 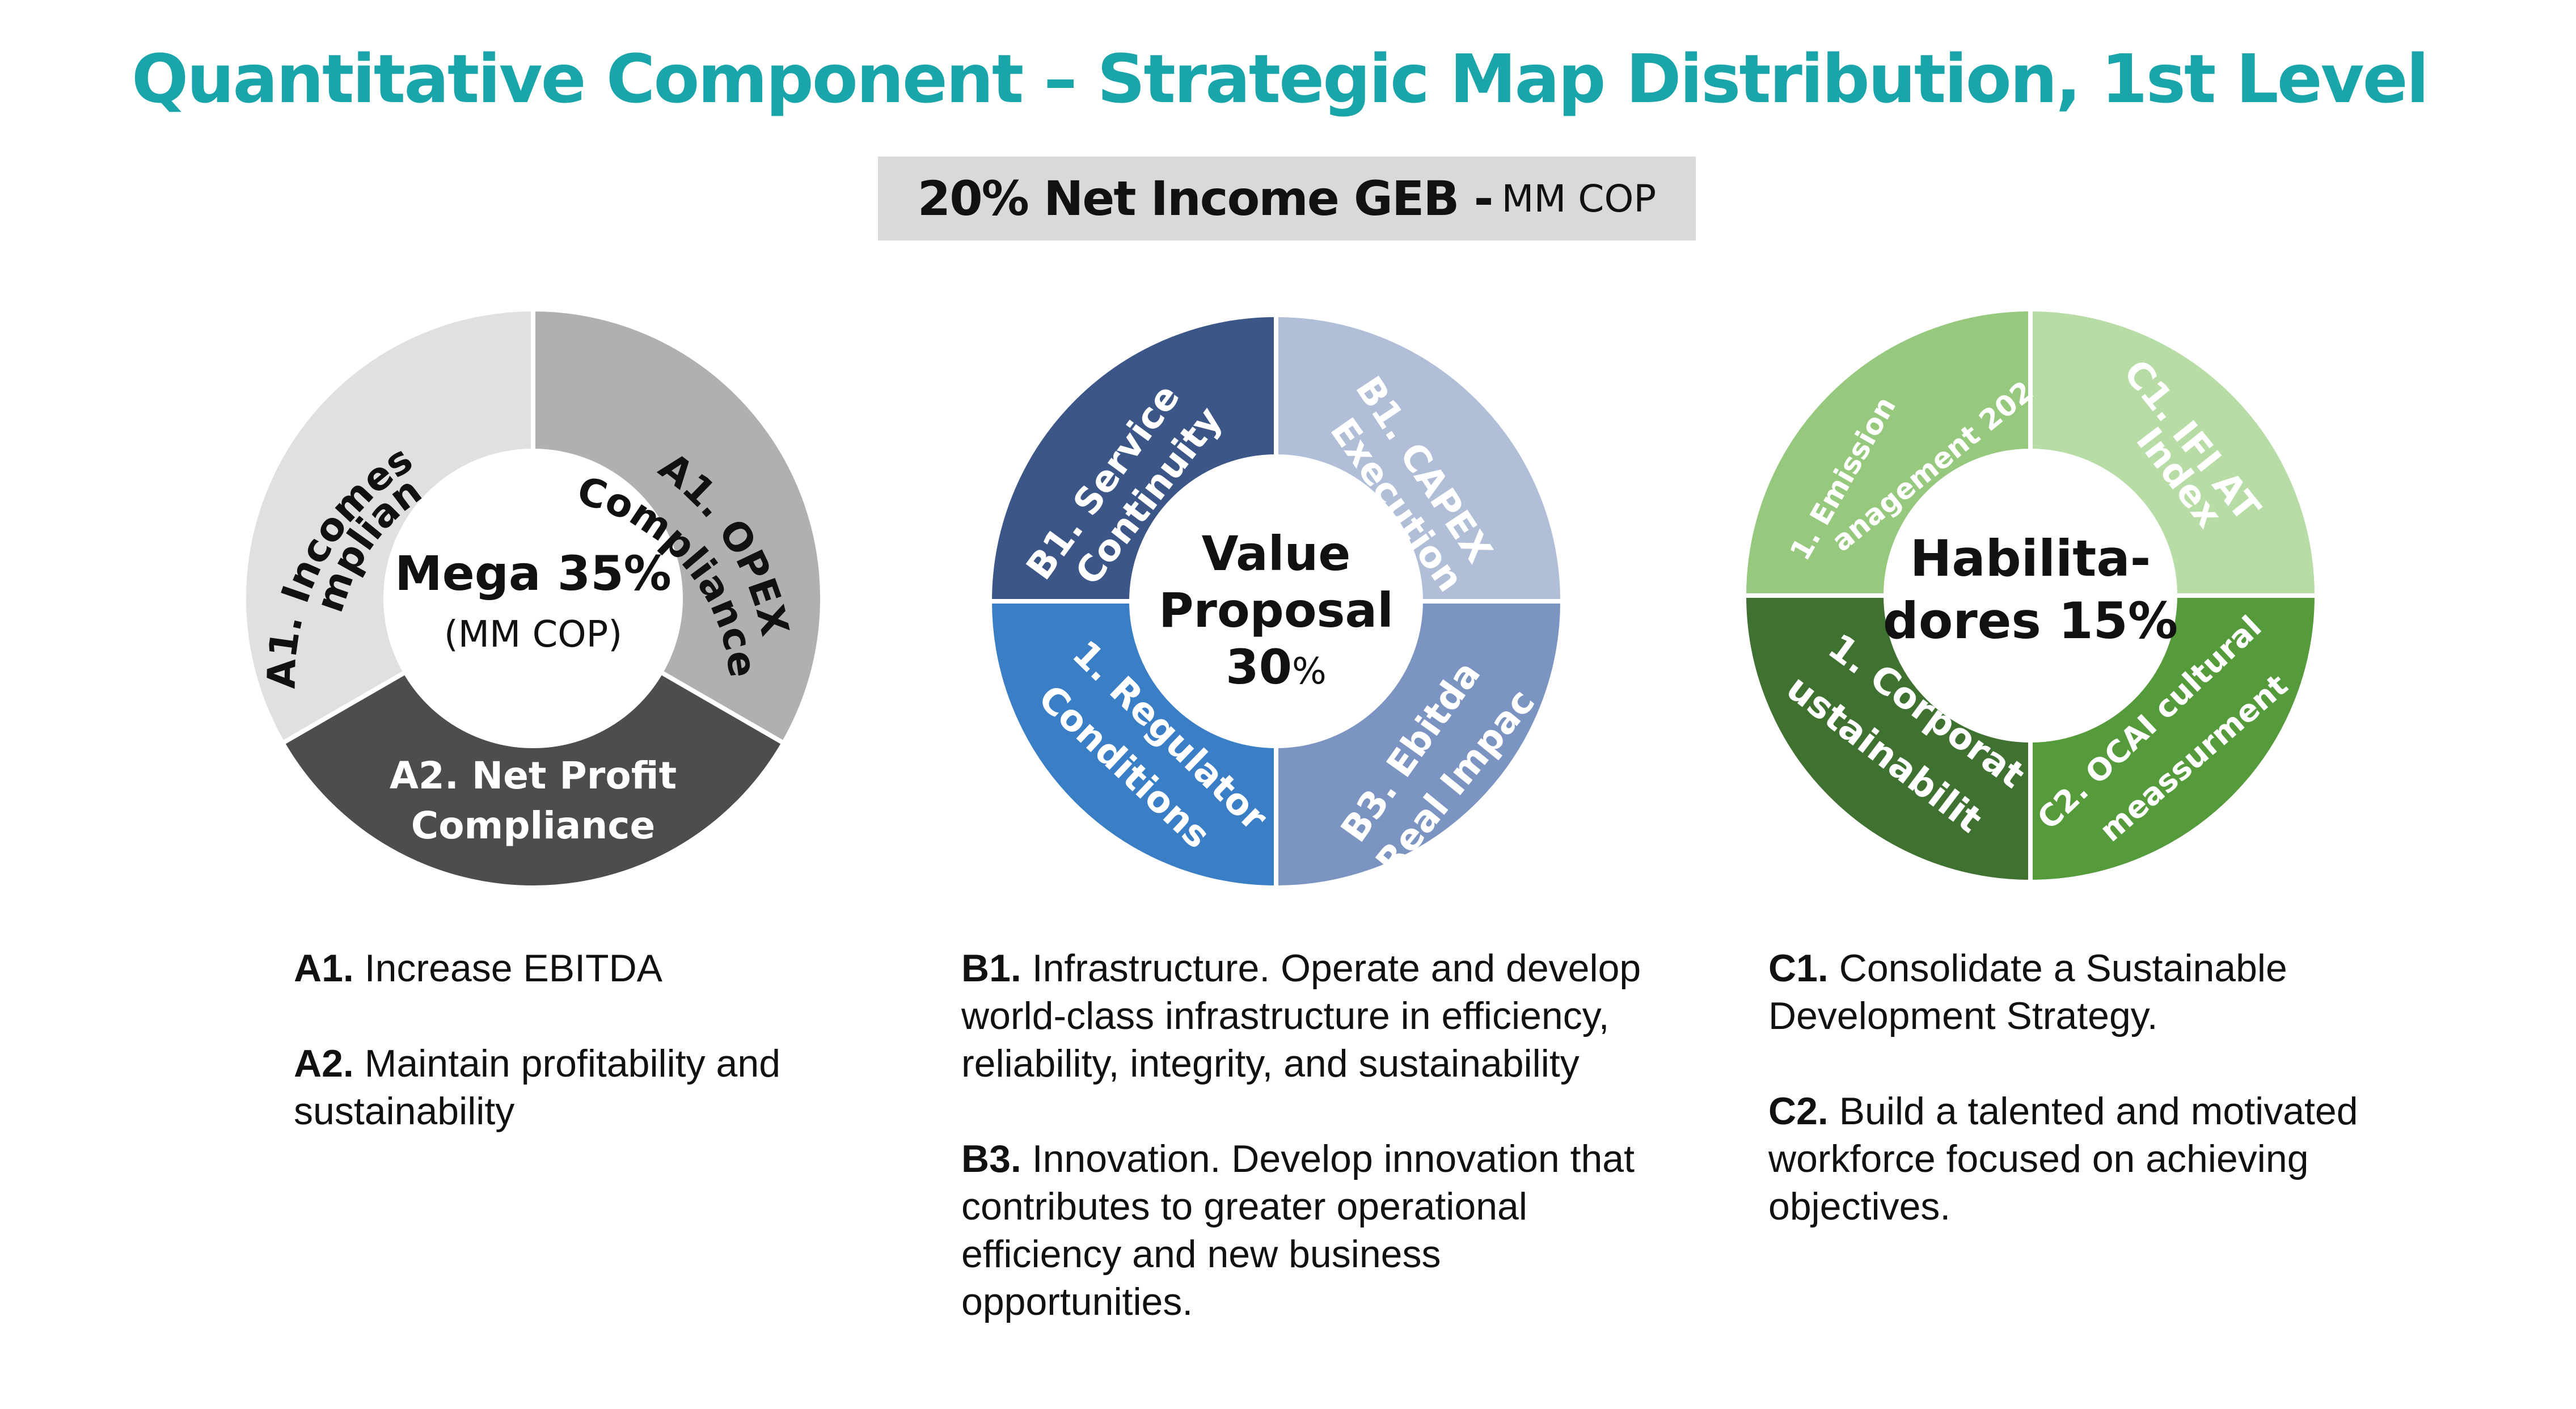 What do you see at coordinates (1309, 672) in the screenshot?
I see `center-b-unit: %` at bounding box center [1309, 672].